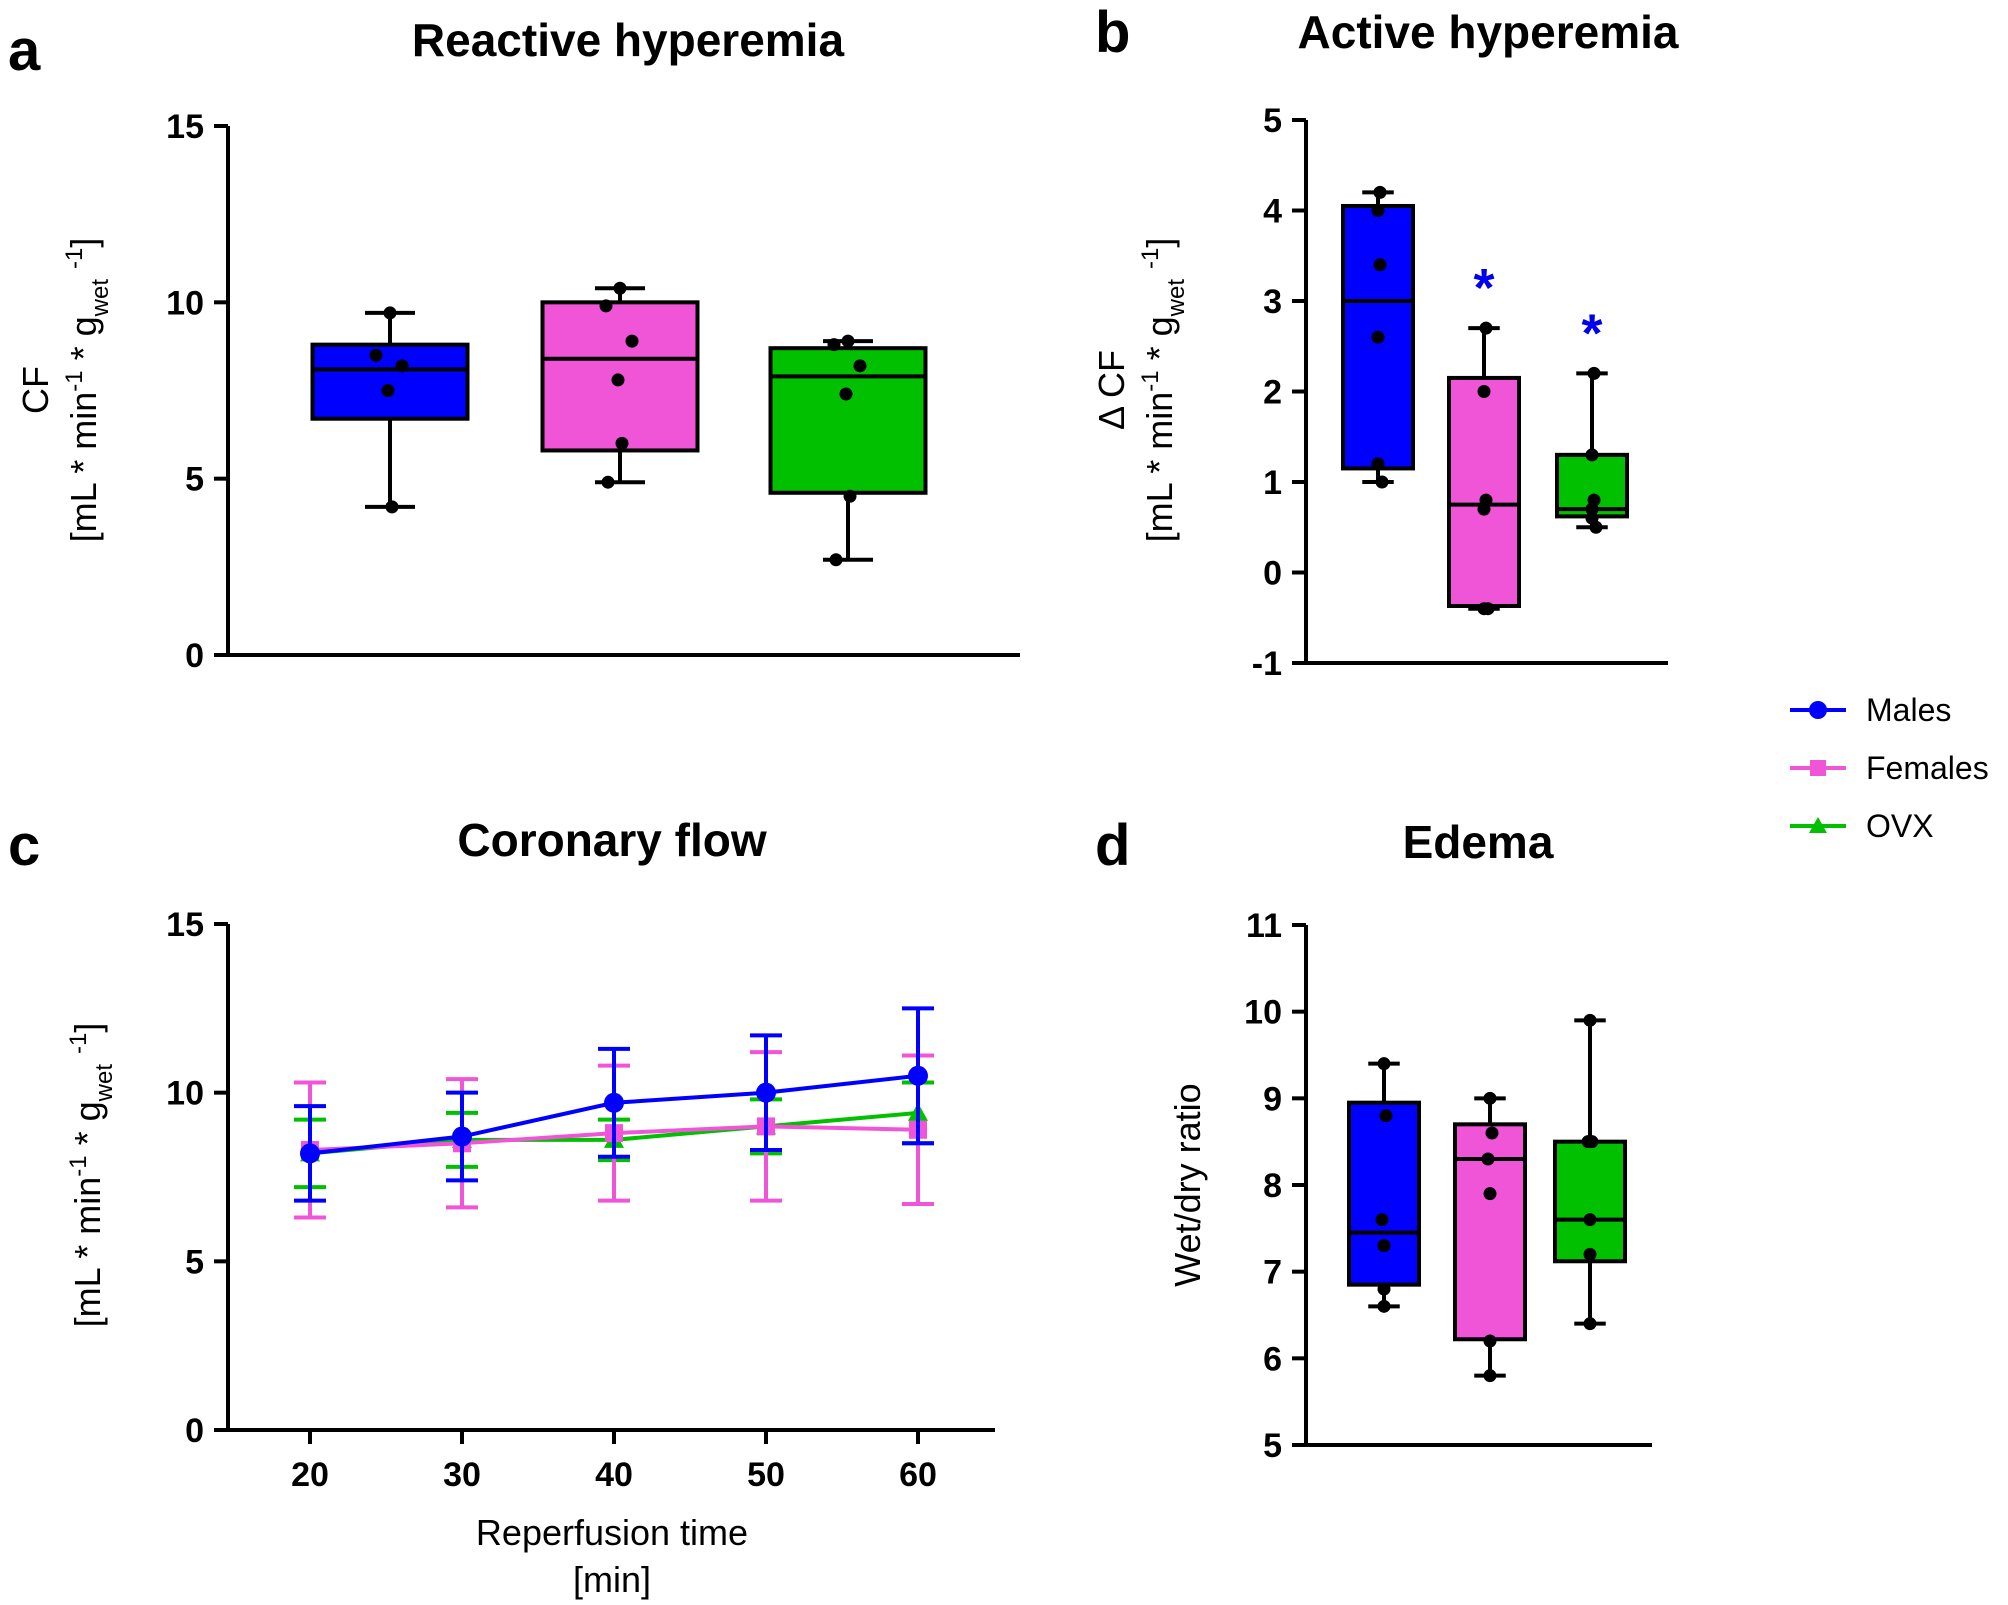  Describe the element at coordinates (1590, 1201) in the screenshot. I see `box-ovx` at that location.